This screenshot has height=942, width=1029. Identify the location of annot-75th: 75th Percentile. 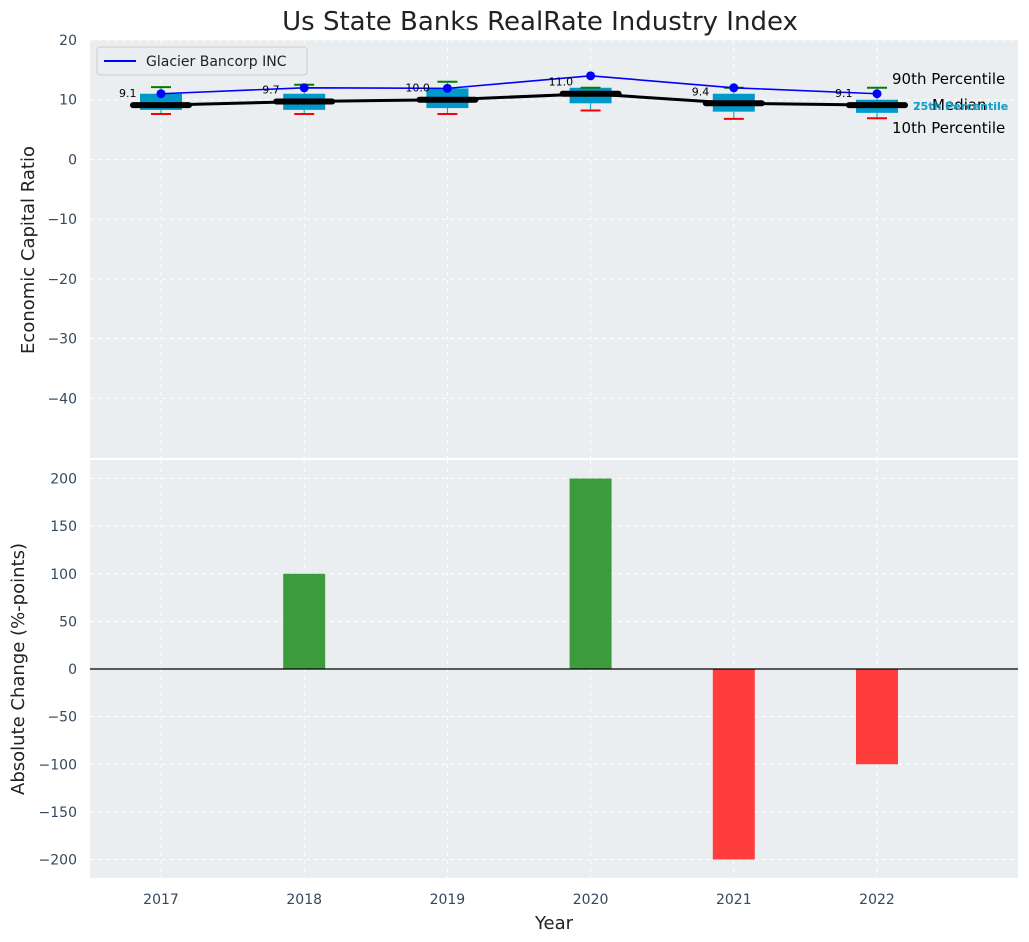
(960, 106).